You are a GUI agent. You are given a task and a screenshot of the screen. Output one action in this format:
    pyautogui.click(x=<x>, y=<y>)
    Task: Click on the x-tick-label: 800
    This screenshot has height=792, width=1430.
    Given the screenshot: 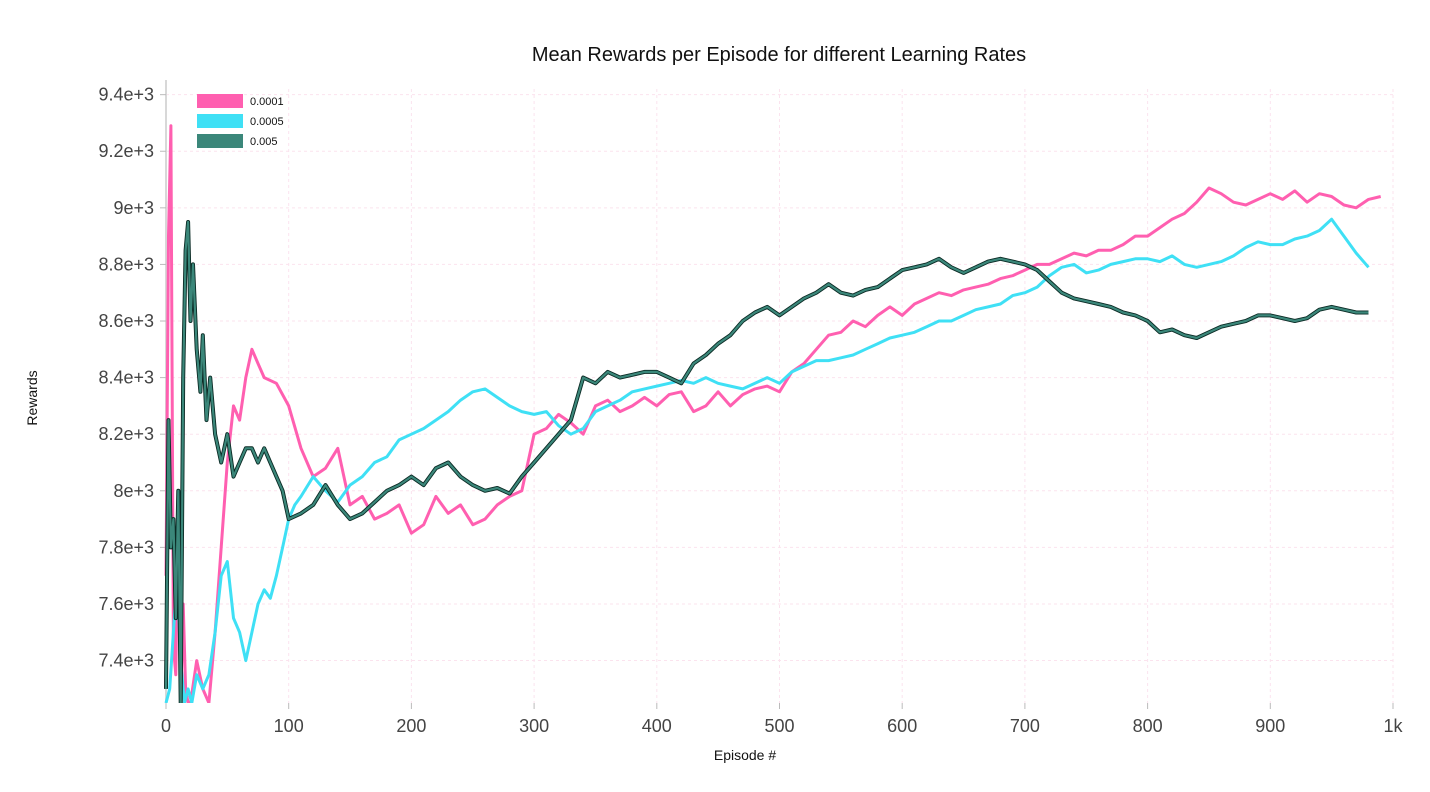 What is the action you would take?
    pyautogui.click(x=1148, y=726)
    